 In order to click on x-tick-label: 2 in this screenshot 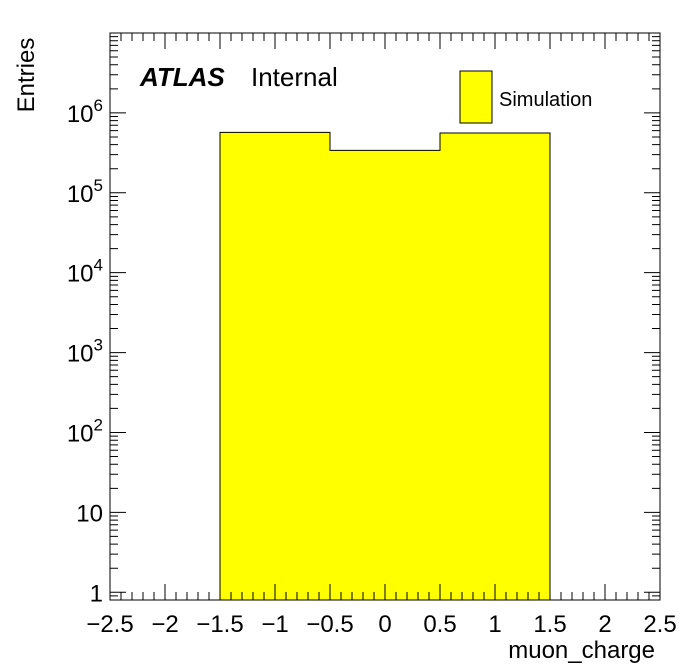, I will do `click(604, 624)`.